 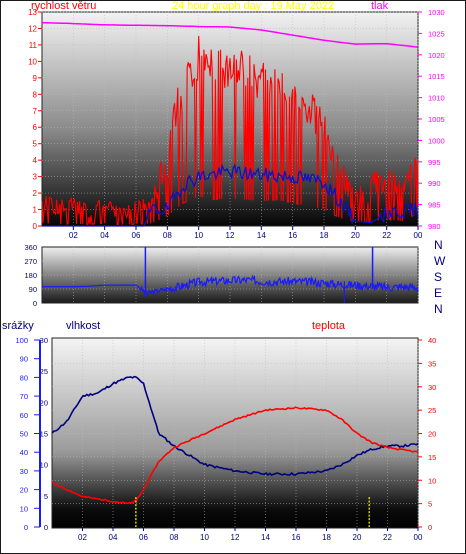 I want to click on wind-axis-tick: 5, so click(x=35, y=144).